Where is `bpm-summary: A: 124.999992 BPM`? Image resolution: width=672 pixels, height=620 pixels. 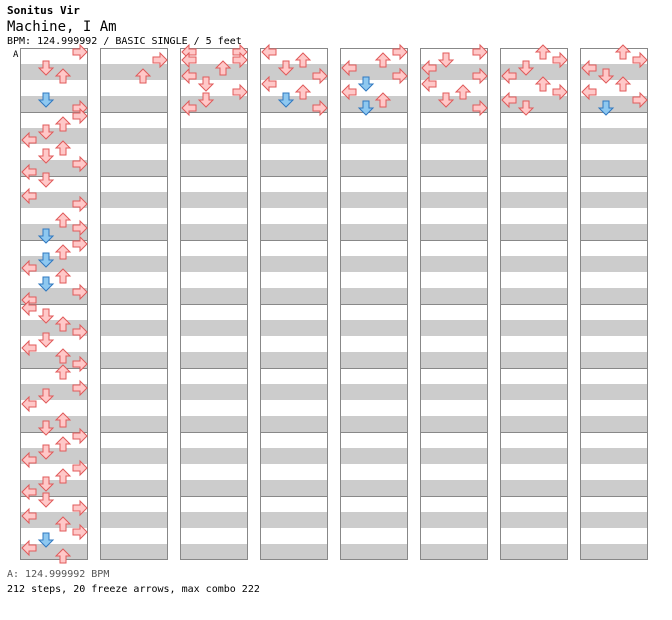 bpm-summary: A: 124.999992 BPM is located at coordinates (58, 574).